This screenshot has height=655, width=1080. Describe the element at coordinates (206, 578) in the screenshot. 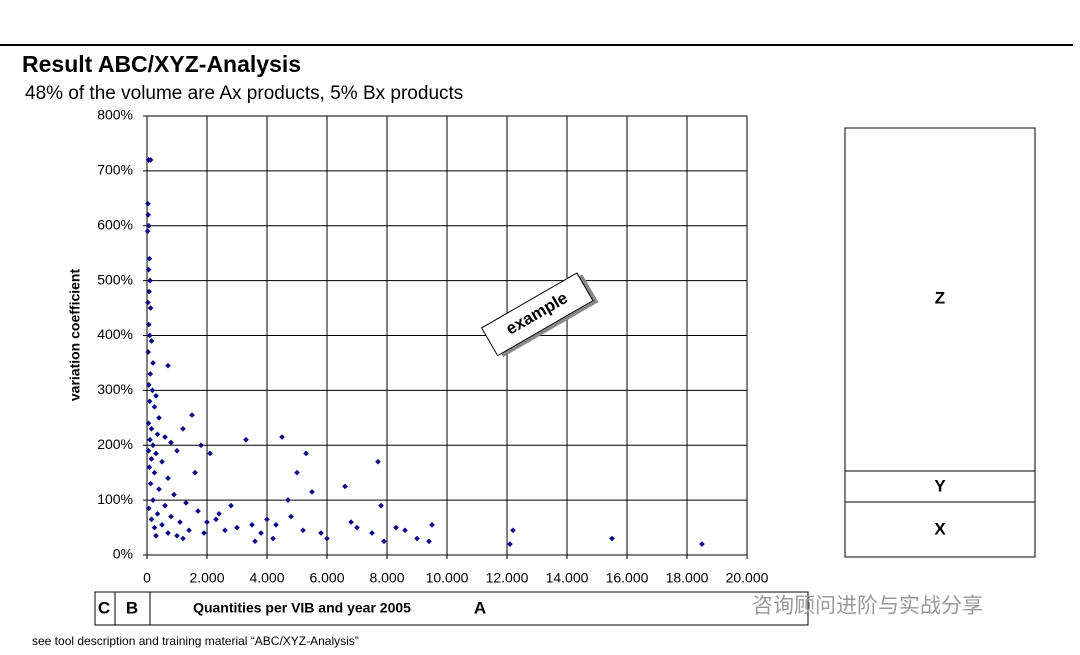

I see `x-tick-label: 2.000` at that location.